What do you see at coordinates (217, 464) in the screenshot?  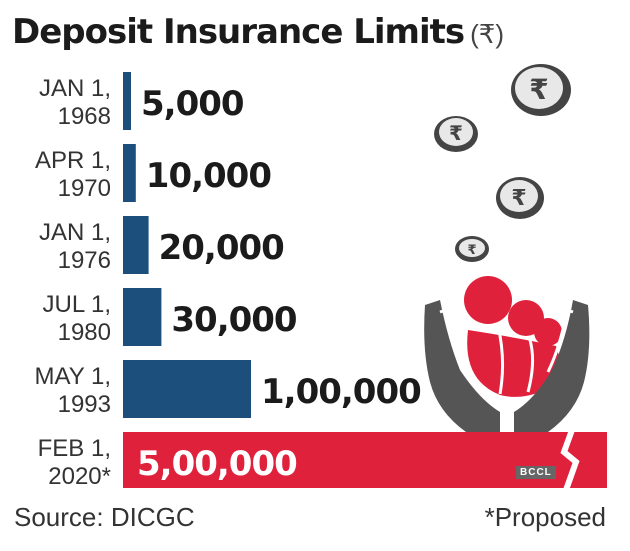 I see `value-label: 5,00,000` at bounding box center [217, 464].